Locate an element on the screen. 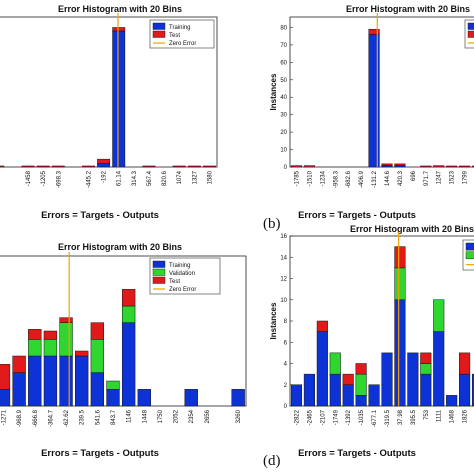 This screenshot has height=474, width=474. x-tick-label: -958.3 is located at coordinates (336, 179).